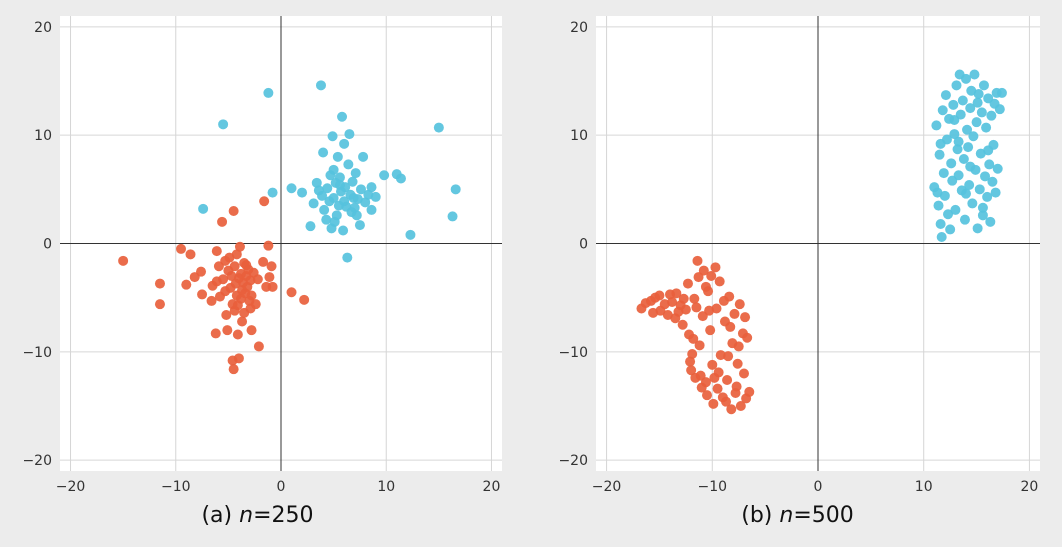  I want to click on caption-a: (a) n=250, so click(257, 515).